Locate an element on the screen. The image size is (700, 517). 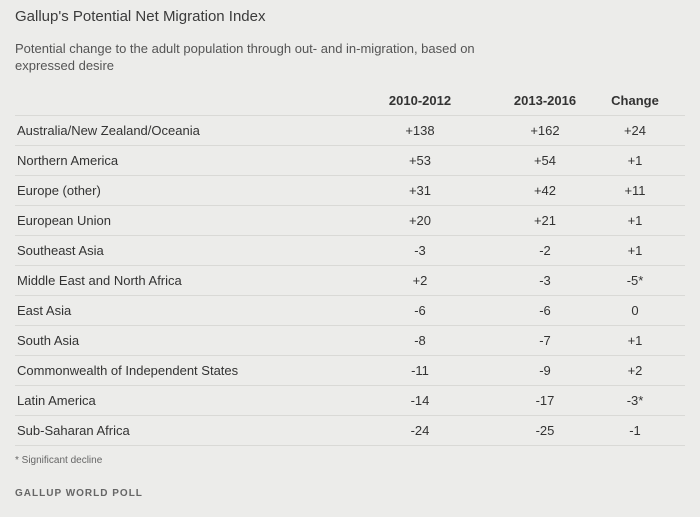
table-row: Sub-Saharan Africa -24 -25 -1 is located at coordinates (350, 430).